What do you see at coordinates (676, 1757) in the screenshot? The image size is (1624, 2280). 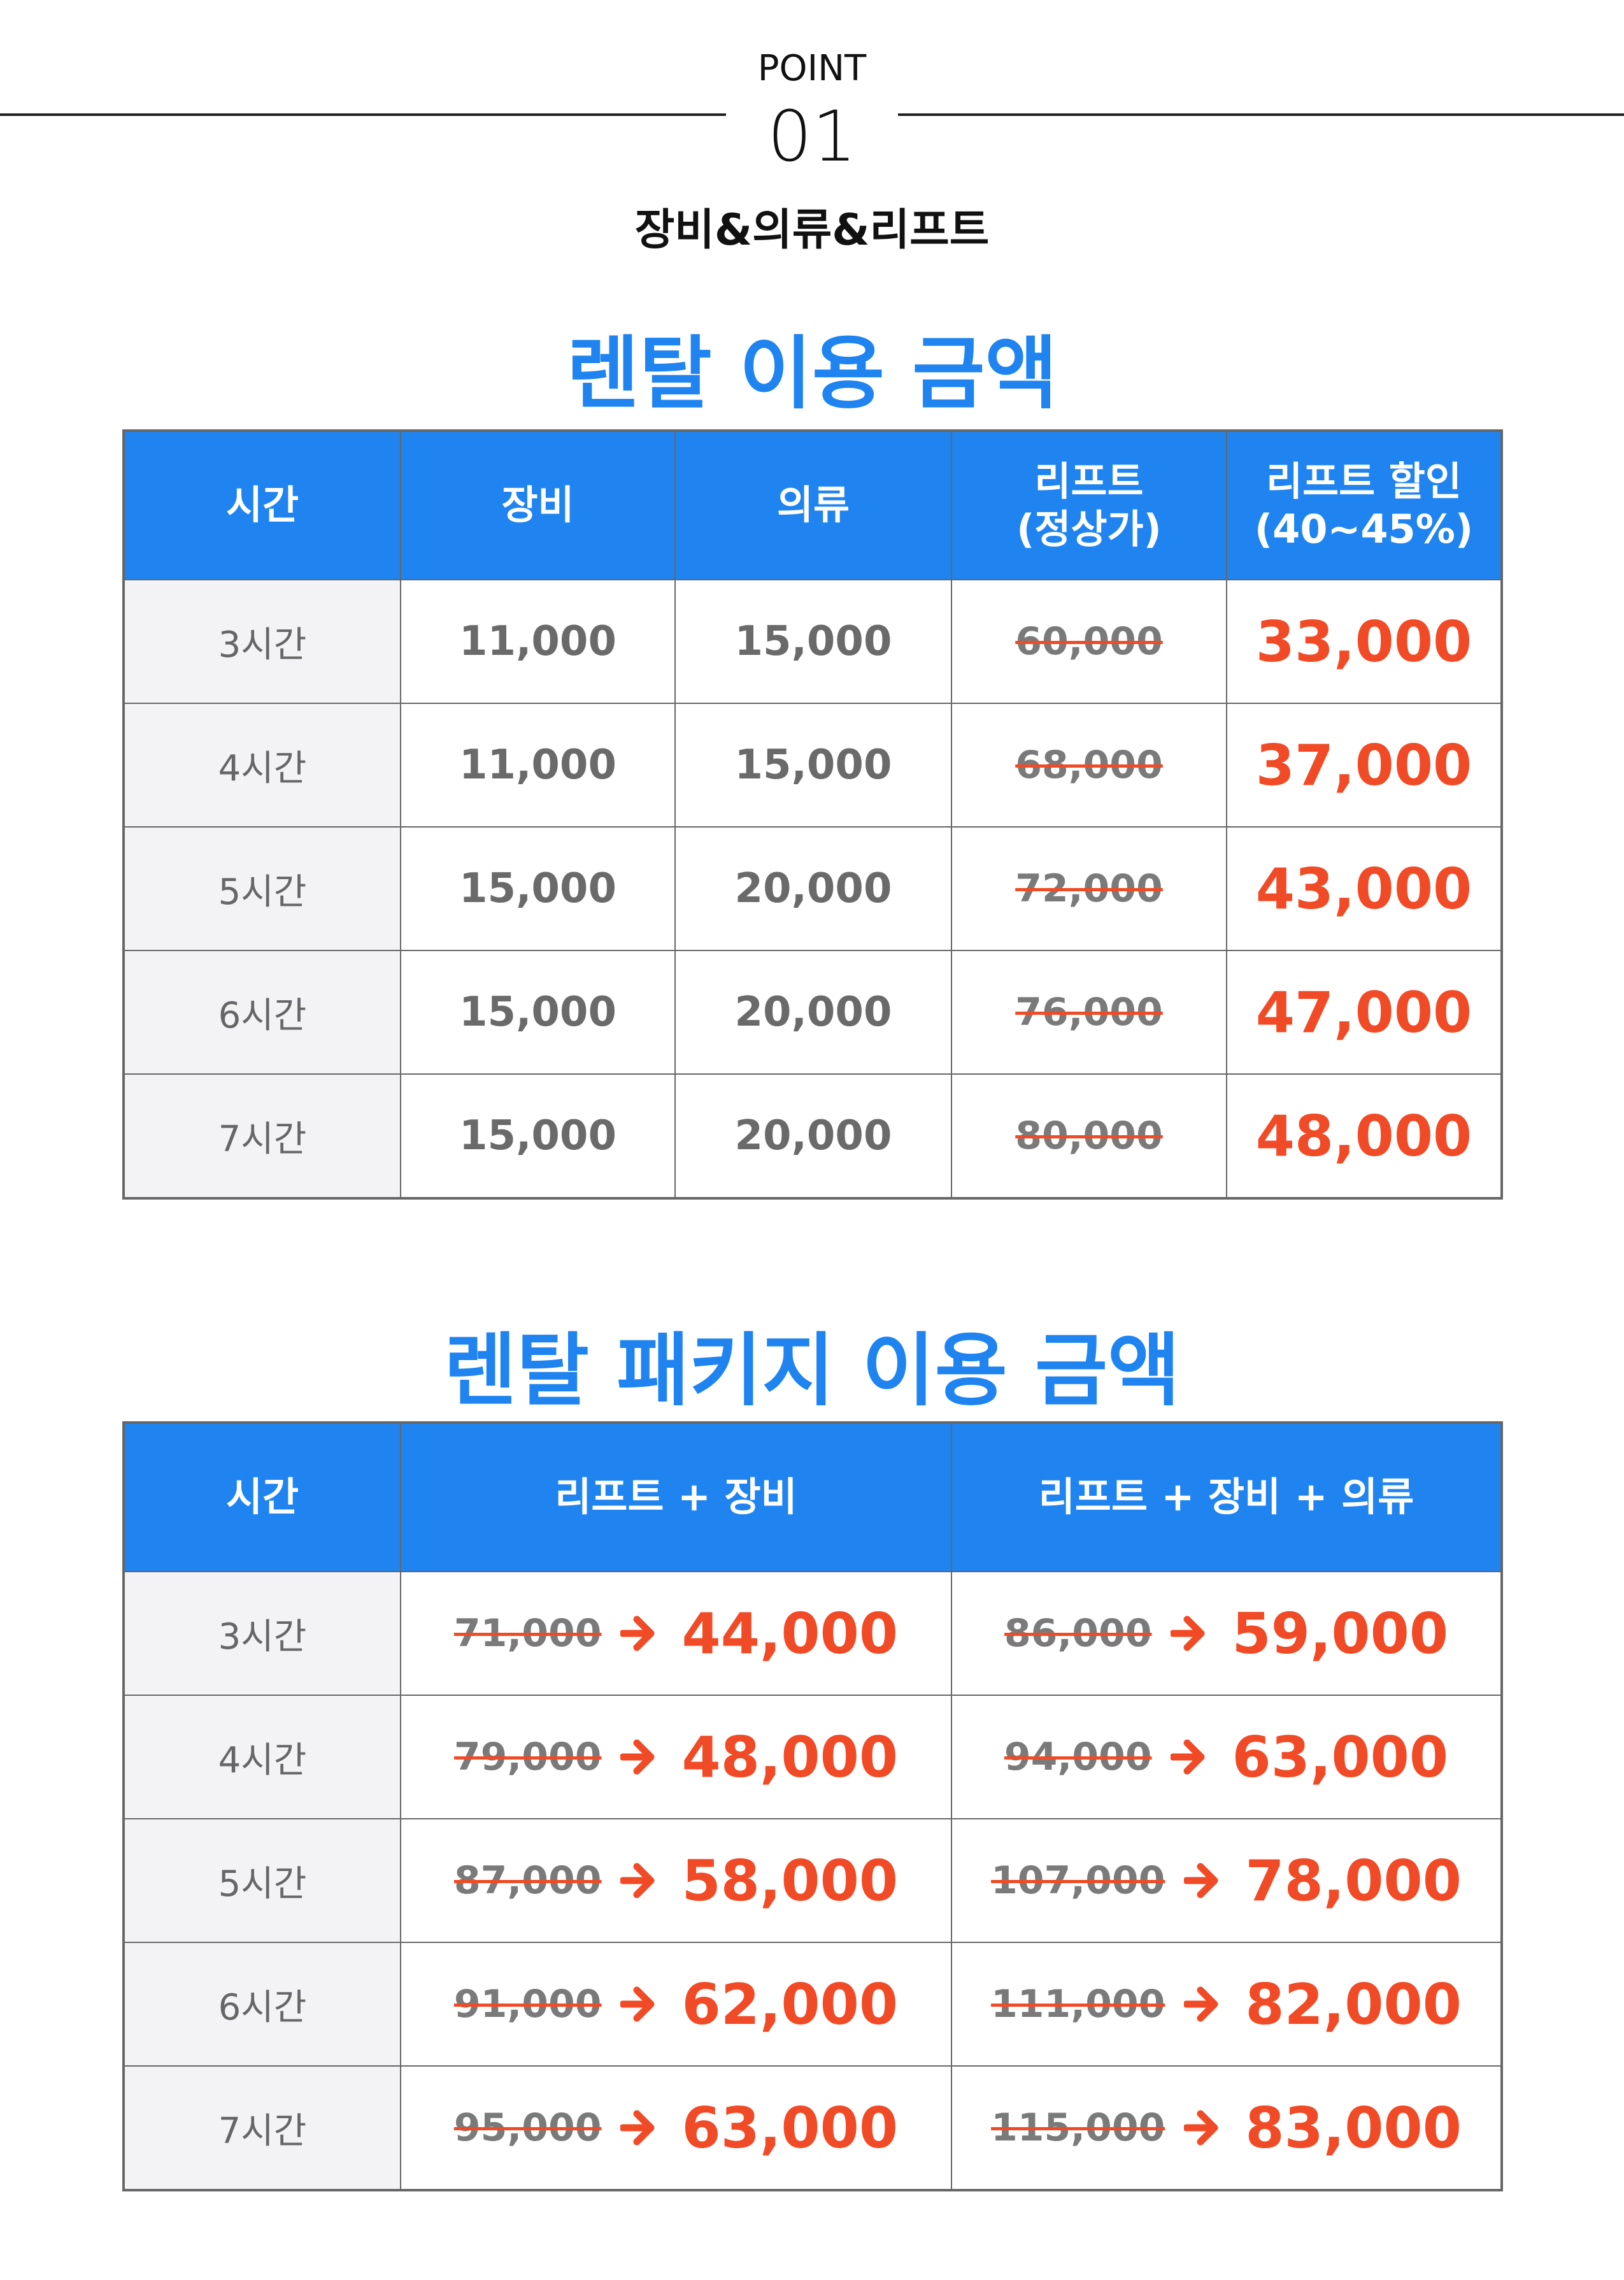 I see `package-cell: 79,000 48,000` at bounding box center [676, 1757].